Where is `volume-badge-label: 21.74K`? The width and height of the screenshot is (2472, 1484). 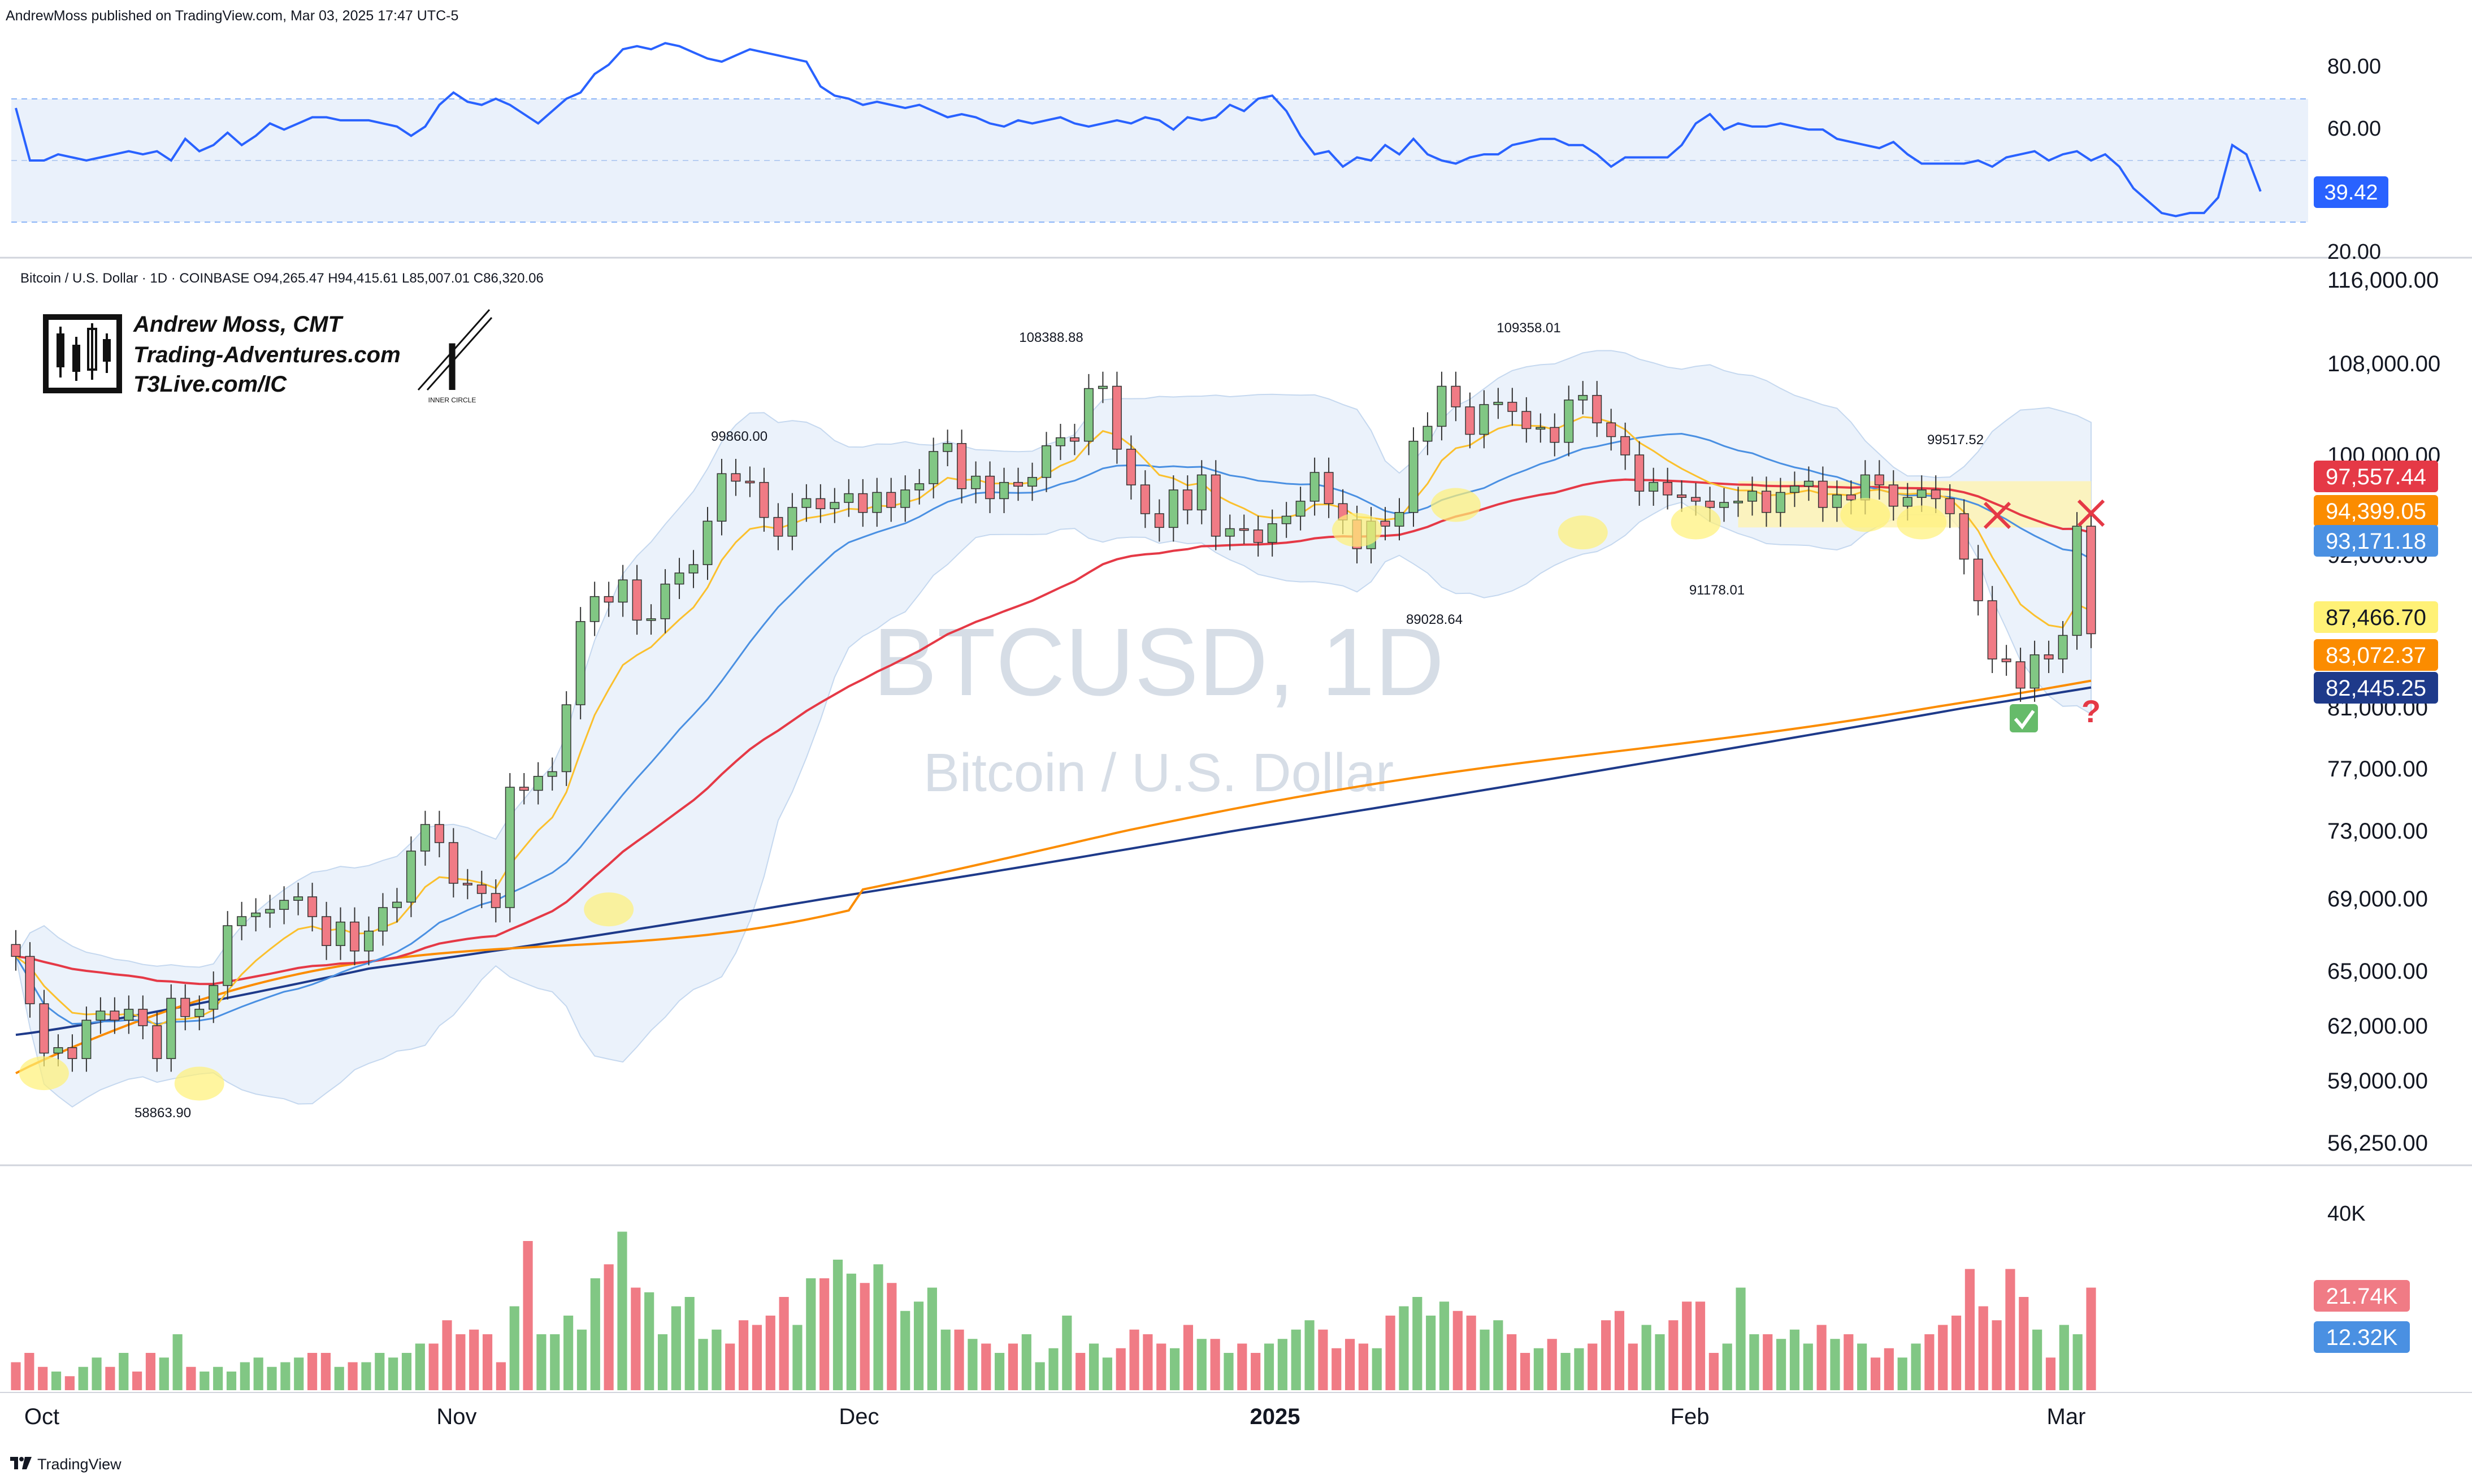
volume-badge-label: 21.74K is located at coordinates (2362, 1296).